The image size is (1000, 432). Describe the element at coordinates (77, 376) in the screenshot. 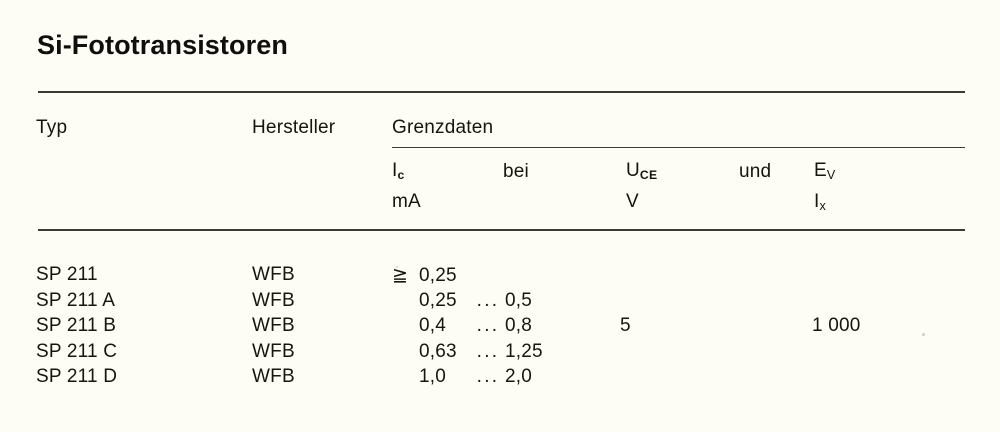

I see `cell-typ: SP 211 D` at that location.